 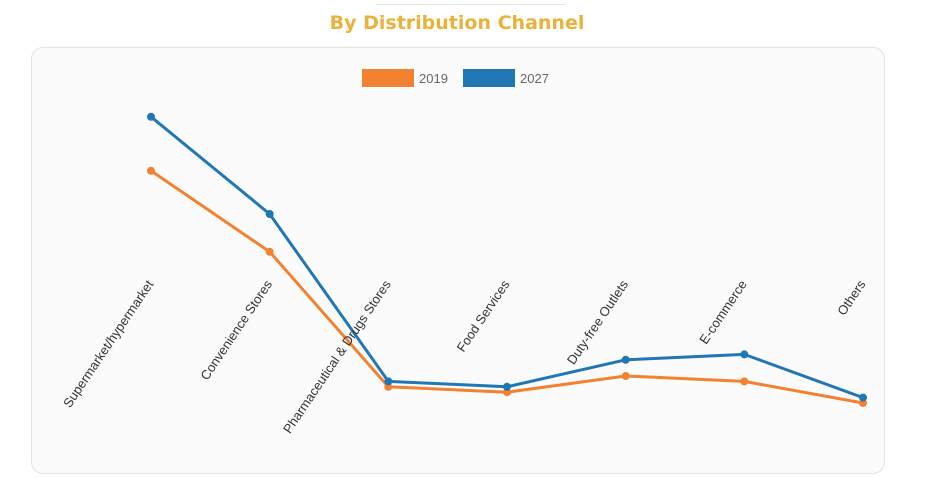 I want to click on x-tick-label: Others, so click(x=851, y=297).